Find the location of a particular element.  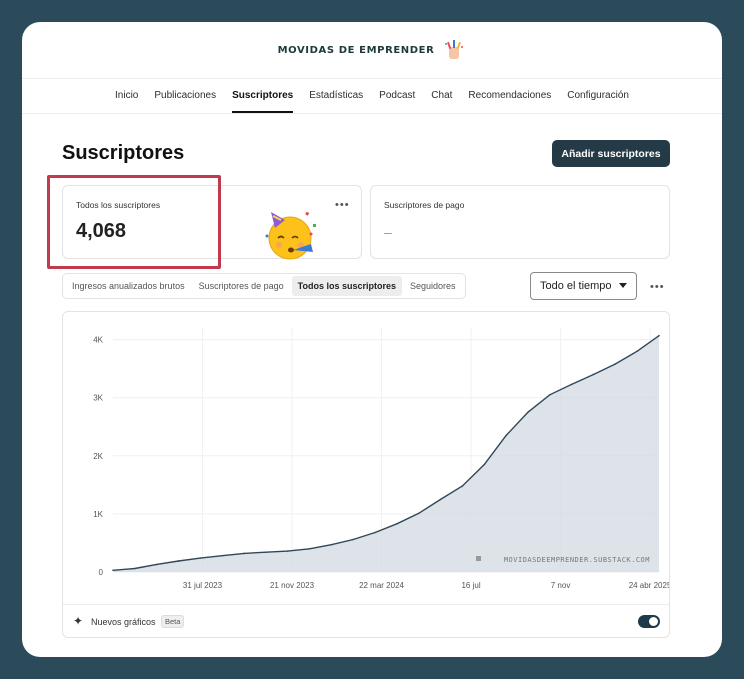

all-subscribers-value: 4,068 is located at coordinates (101, 231).